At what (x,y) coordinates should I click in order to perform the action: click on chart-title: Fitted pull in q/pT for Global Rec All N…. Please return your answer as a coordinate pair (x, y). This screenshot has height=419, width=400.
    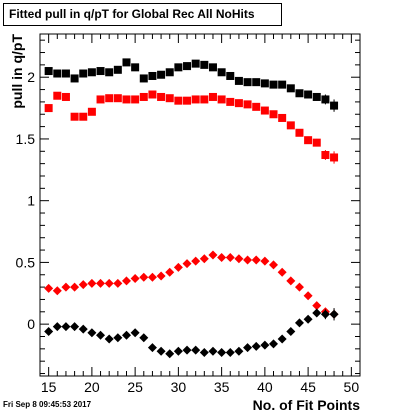
    Looking at the image, I should click on (142, 14).